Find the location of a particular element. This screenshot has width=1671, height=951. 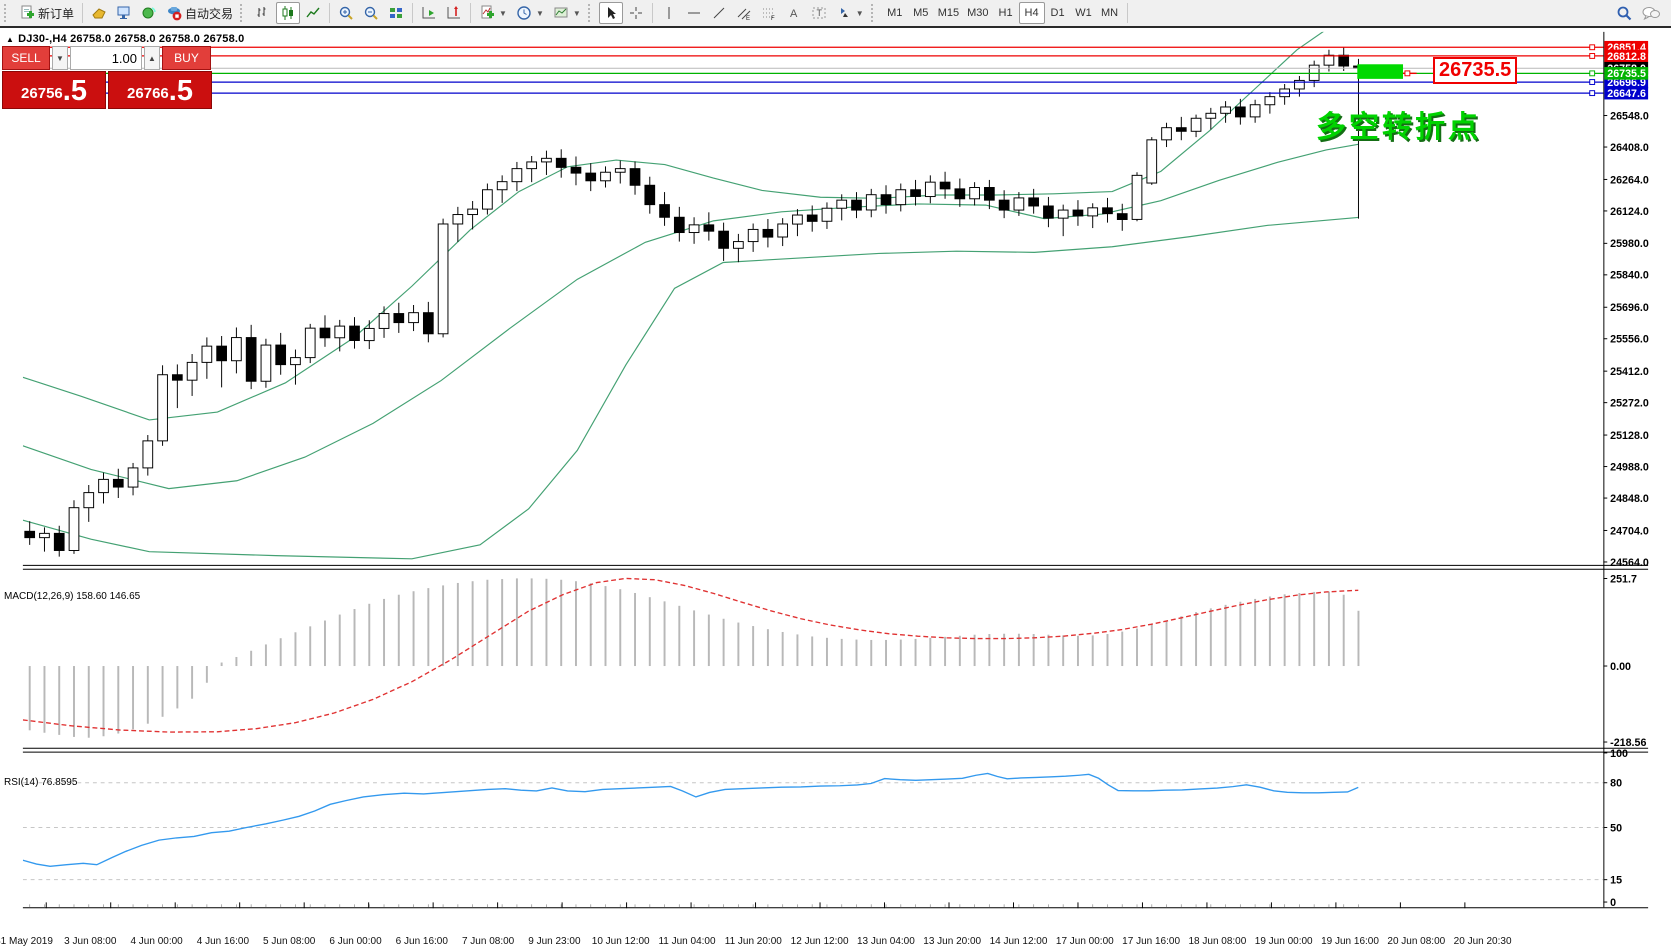

macd-tick: 0.00 is located at coordinates (1620, 667).